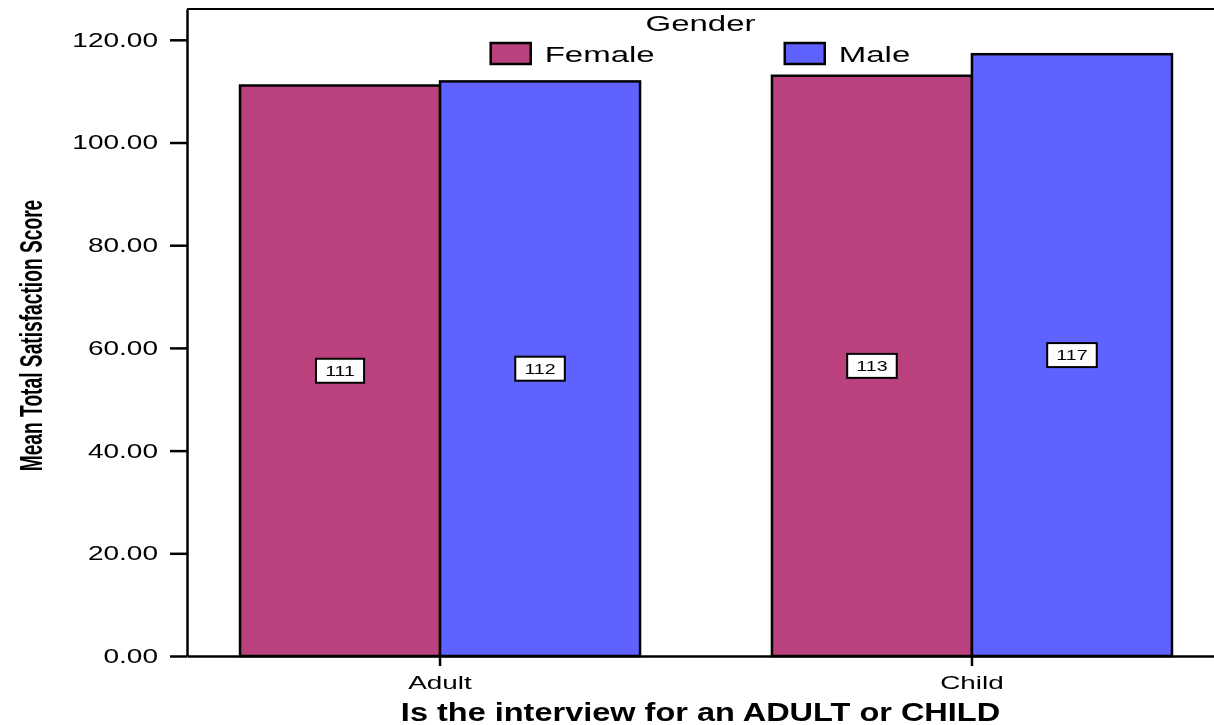 The height and width of the screenshot is (725, 1214). What do you see at coordinates (122, 245) in the screenshot?
I see `y-tick-label: 80.00` at bounding box center [122, 245].